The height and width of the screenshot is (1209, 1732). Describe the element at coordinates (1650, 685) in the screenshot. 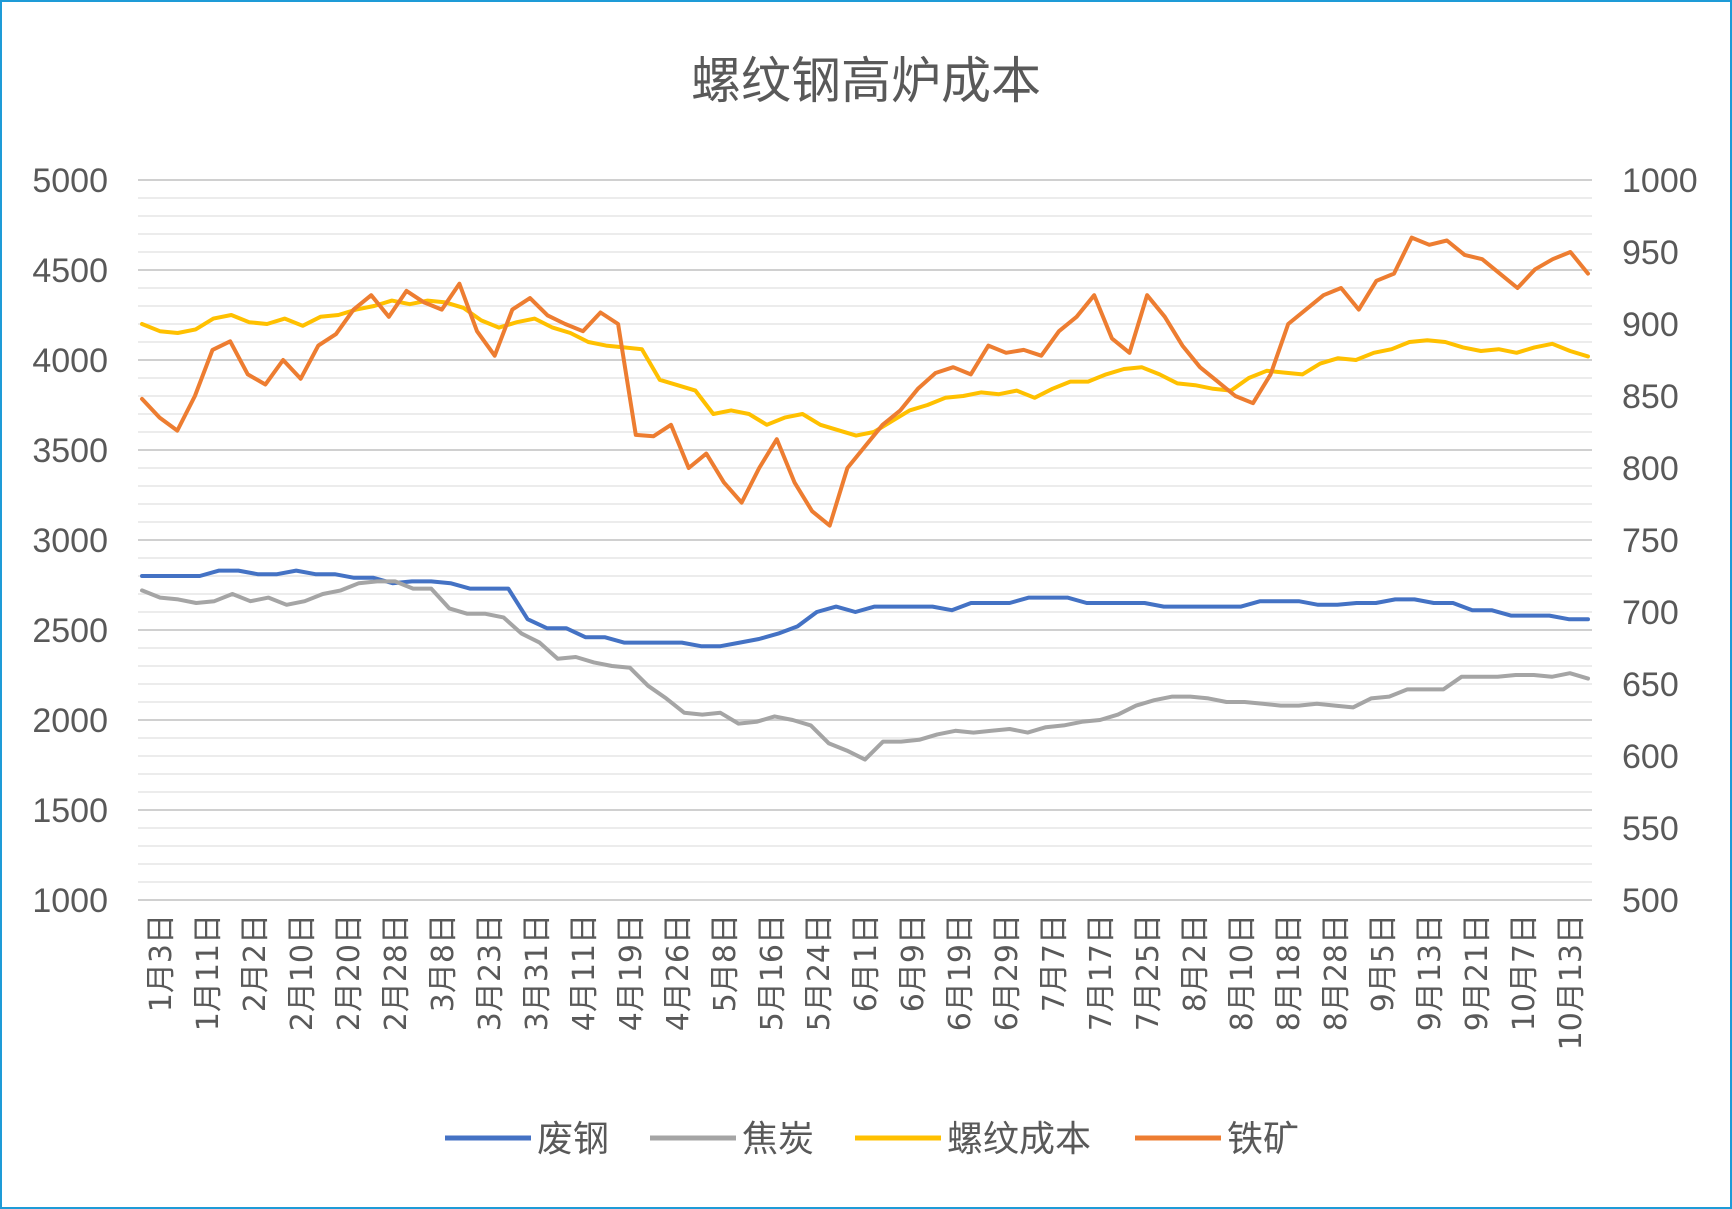

I see `right-tick-label: 650` at that location.